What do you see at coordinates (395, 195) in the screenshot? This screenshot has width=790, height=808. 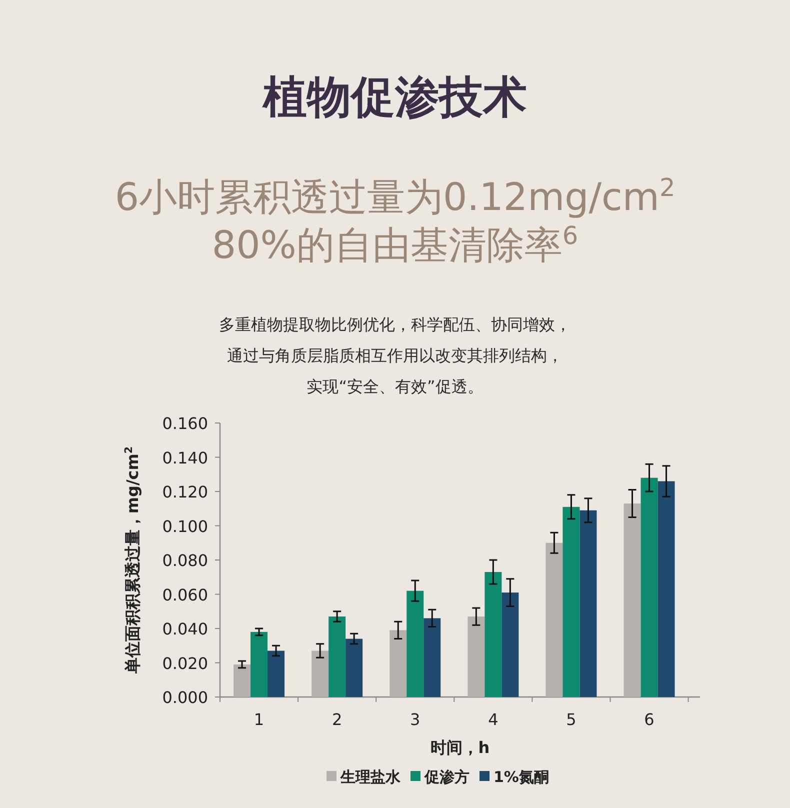 I see `chart-subtitle: 6小时累积透过量为0.12mg/cm$^{2}$` at bounding box center [395, 195].